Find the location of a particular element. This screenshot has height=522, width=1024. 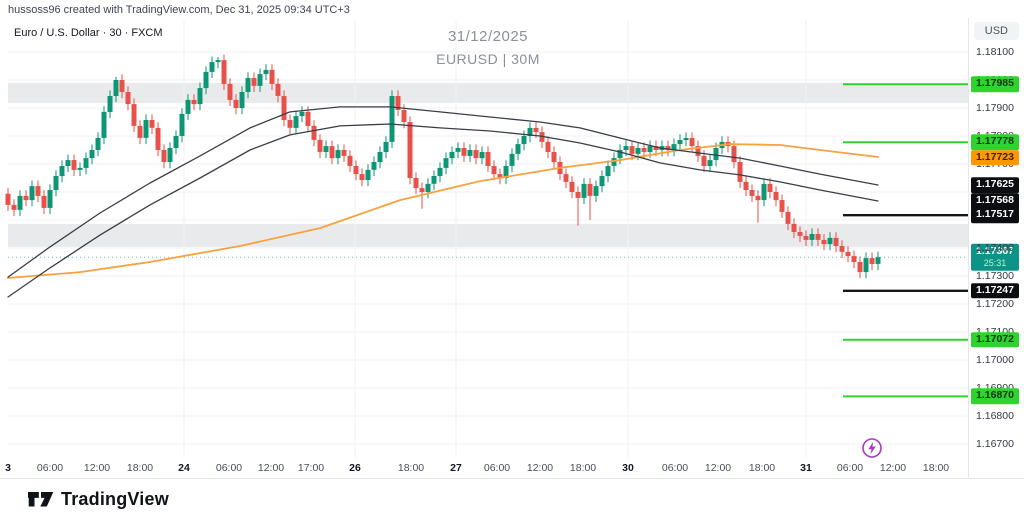

price-badge-1.16870: 1.16870 is located at coordinates (995, 396).